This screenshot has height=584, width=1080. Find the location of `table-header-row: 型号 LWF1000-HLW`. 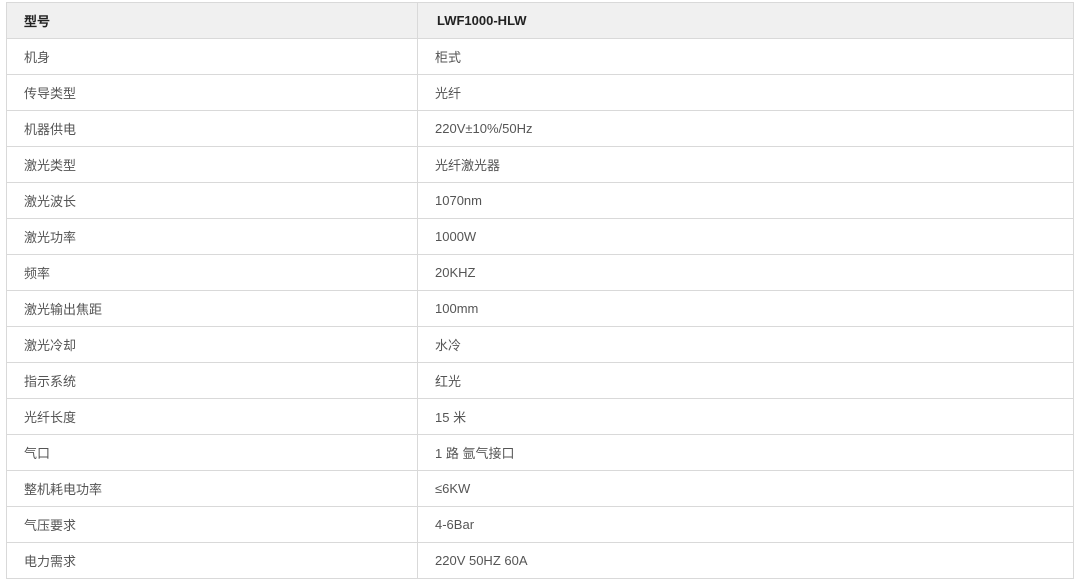

table-header-row: 型号 LWF1000-HLW is located at coordinates (540, 20).